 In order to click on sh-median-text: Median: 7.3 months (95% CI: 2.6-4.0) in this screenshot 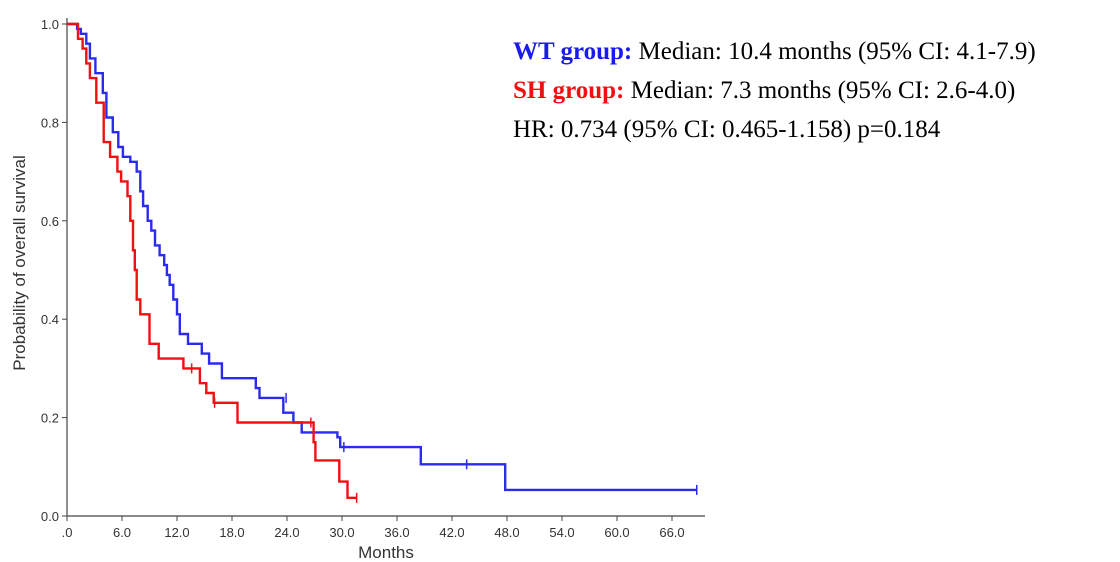, I will do `click(820, 90)`.